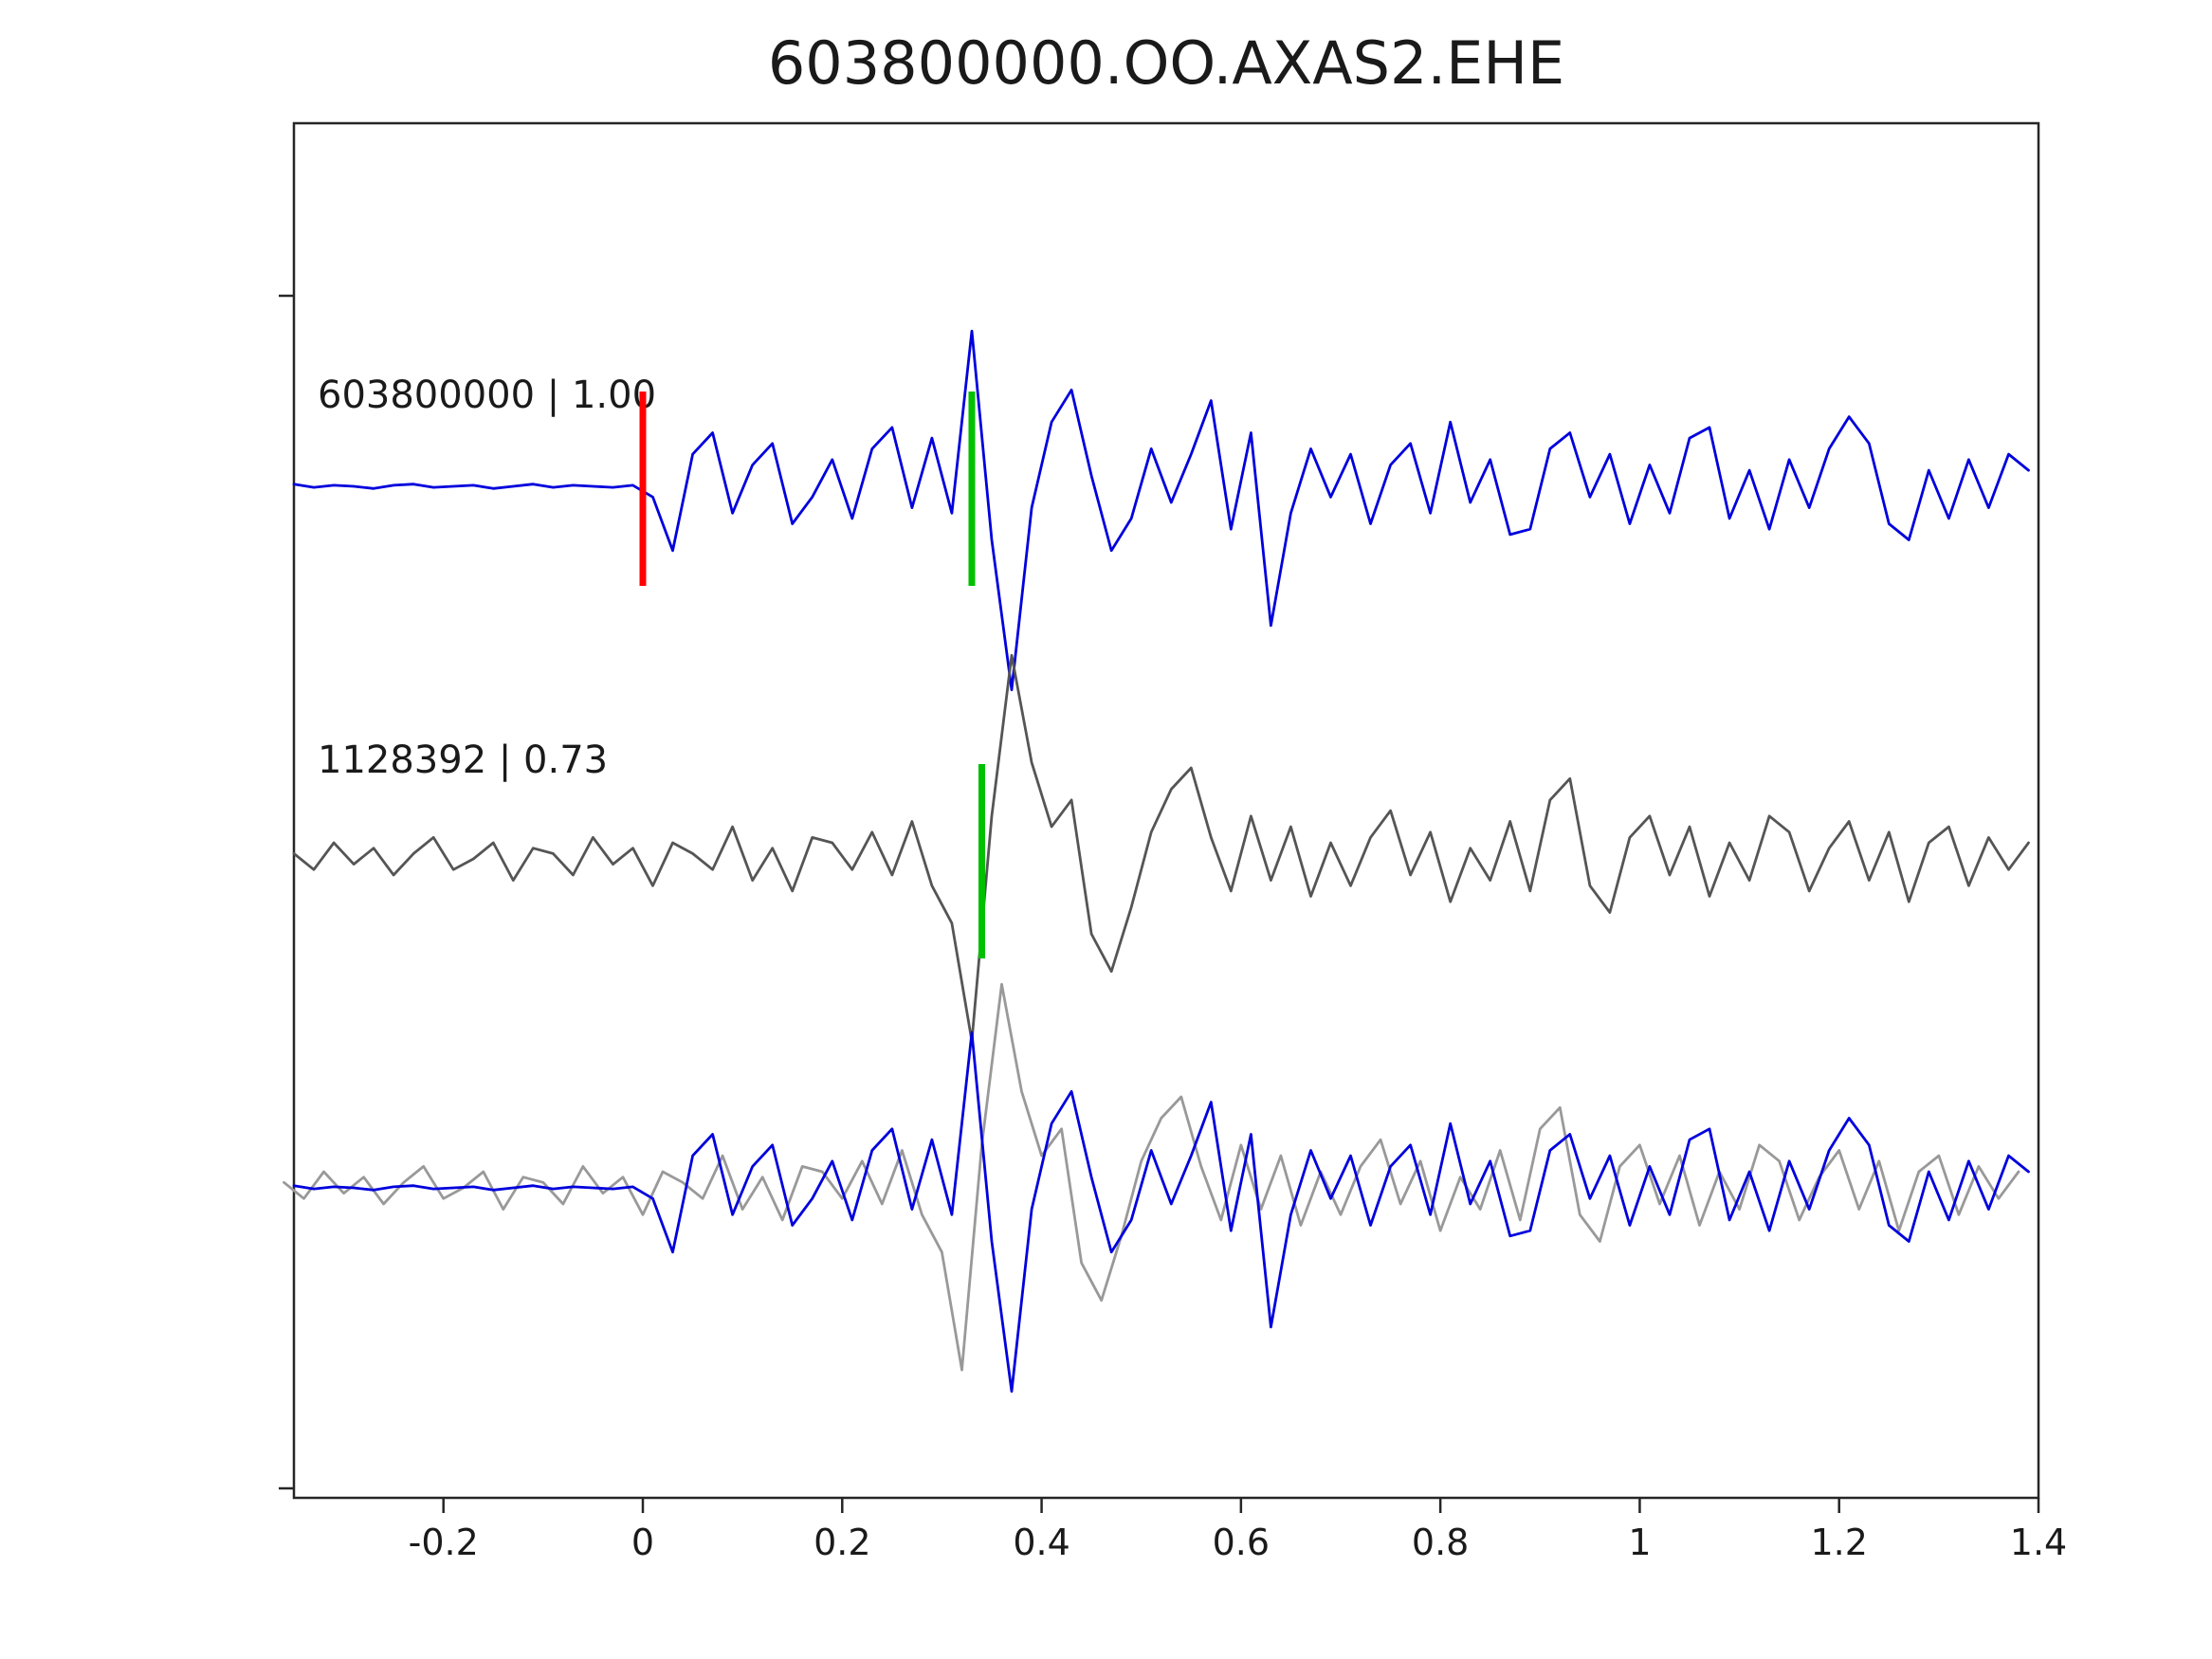 The image size is (2212, 1659). What do you see at coordinates (2038, 1542) in the screenshot?
I see `x-axis-tick-label: 1.4` at bounding box center [2038, 1542].